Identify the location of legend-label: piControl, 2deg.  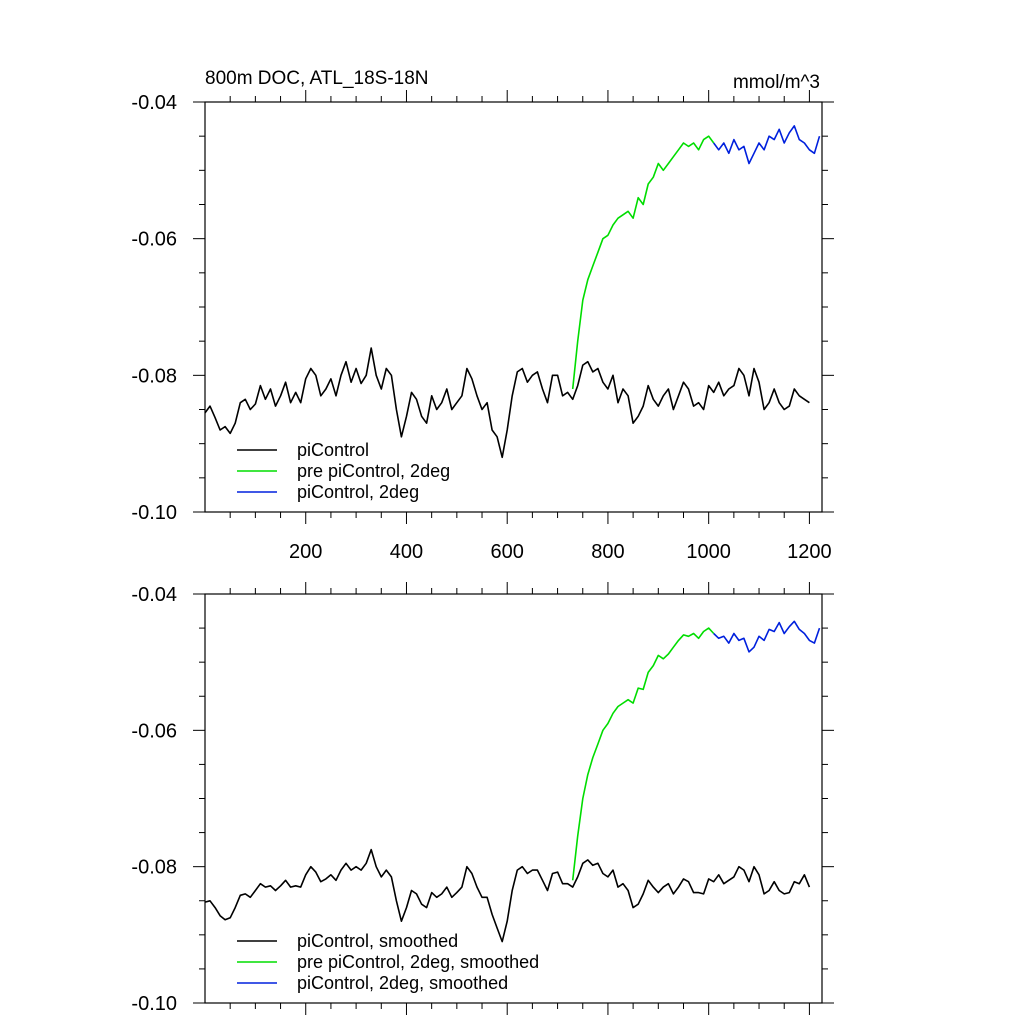
(358, 492).